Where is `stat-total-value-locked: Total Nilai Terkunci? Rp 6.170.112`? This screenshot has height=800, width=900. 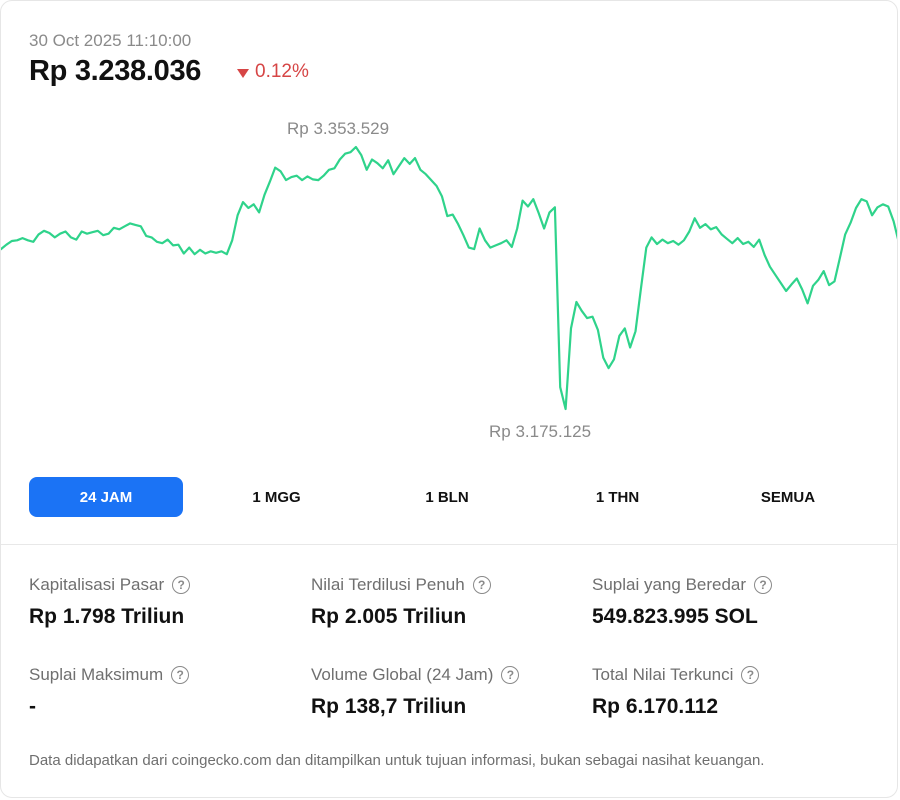 stat-total-value-locked: Total Nilai Terkunci? Rp 6.170.112 is located at coordinates (727, 692).